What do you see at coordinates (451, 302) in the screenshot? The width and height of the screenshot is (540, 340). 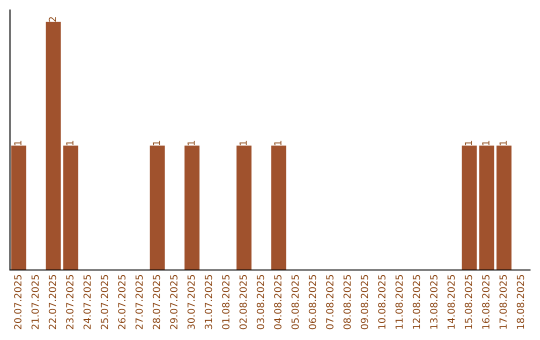 I see `x-tick-label: 14.08.2025` at bounding box center [451, 302].